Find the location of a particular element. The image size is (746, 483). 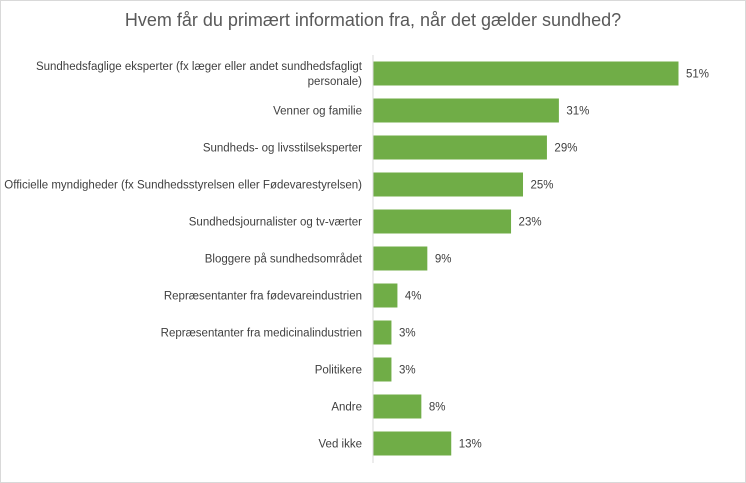

category-label-2: Sundheds- og livsstilseksperter is located at coordinates (282, 149).